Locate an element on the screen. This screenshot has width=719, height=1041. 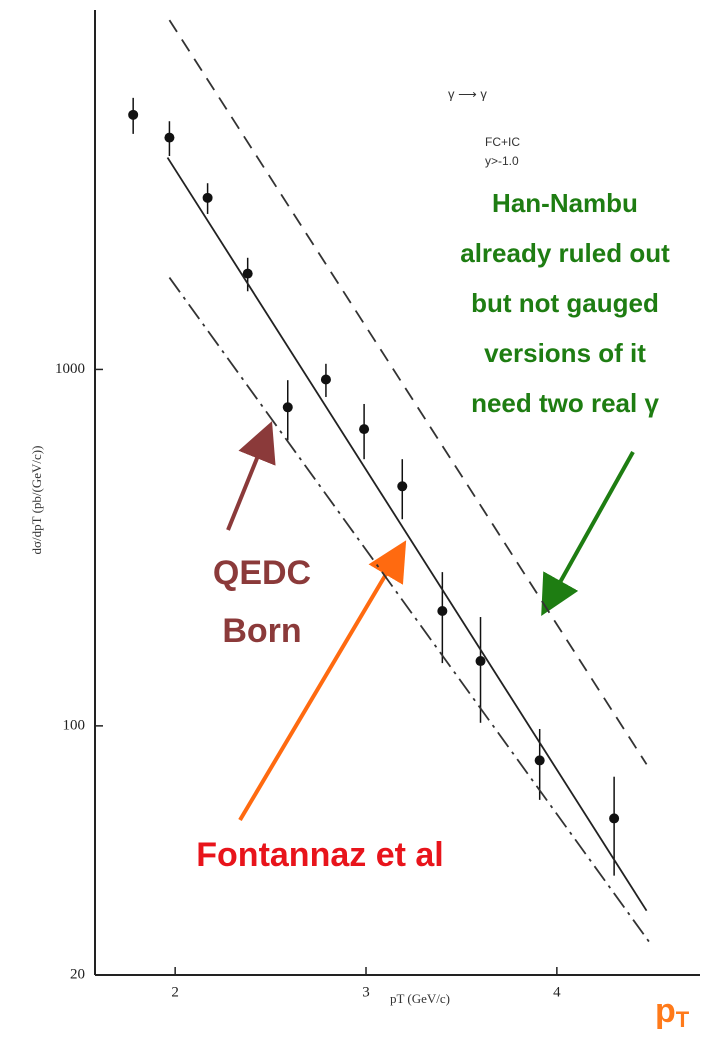
fontannaz-arrow is located at coordinates (322, 681).